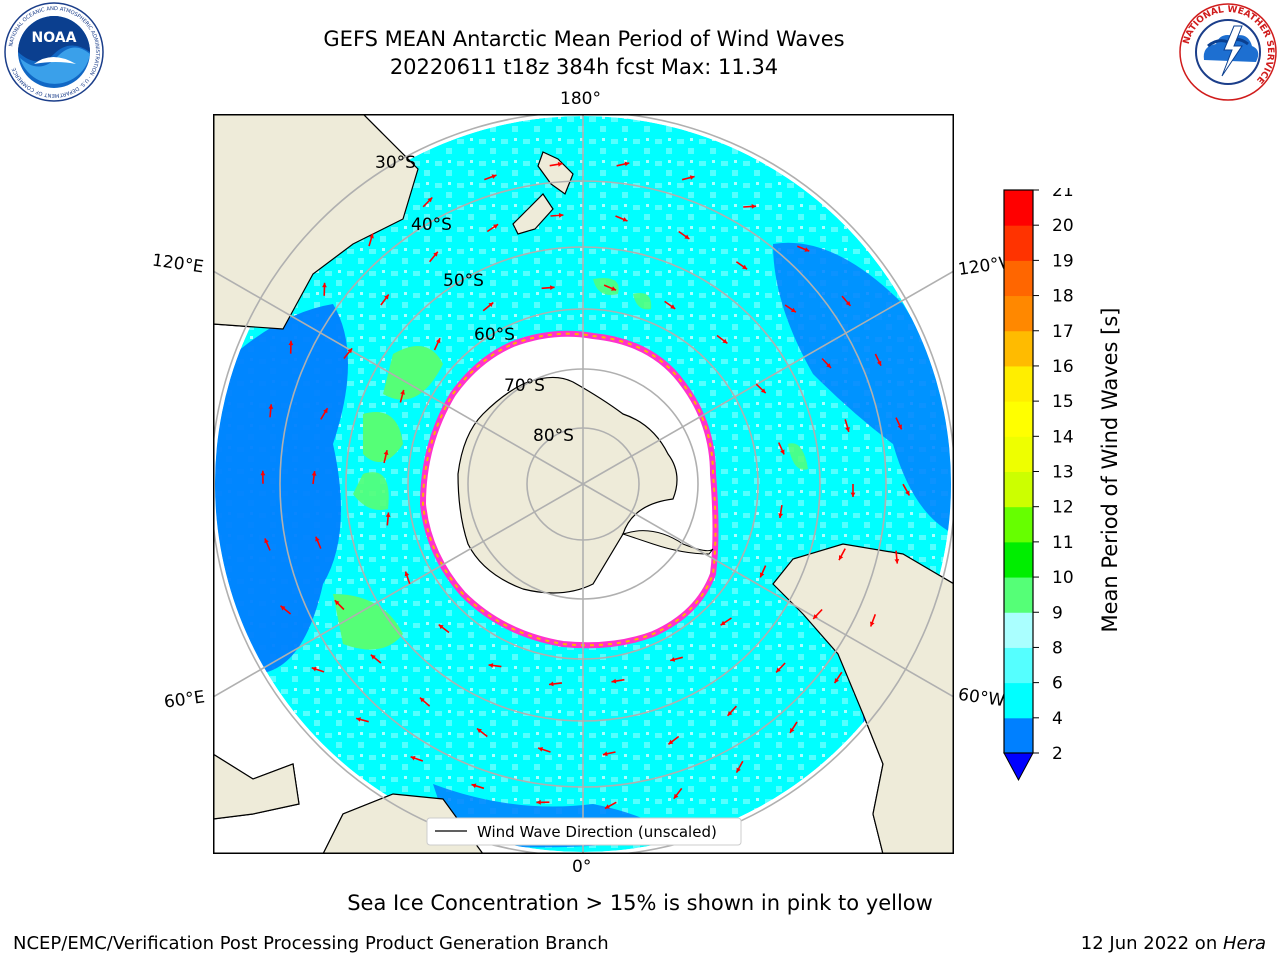 The width and height of the screenshot is (1280, 960). I want to click on colorbar-tick-label: 20, so click(1063, 226).